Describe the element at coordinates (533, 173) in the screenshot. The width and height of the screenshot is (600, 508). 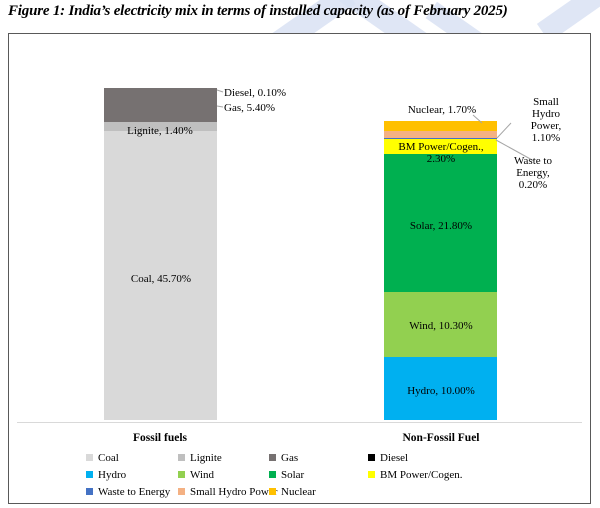
I see `data-label-waste-to-energy: Waste to Energy, 0.20%` at that location.